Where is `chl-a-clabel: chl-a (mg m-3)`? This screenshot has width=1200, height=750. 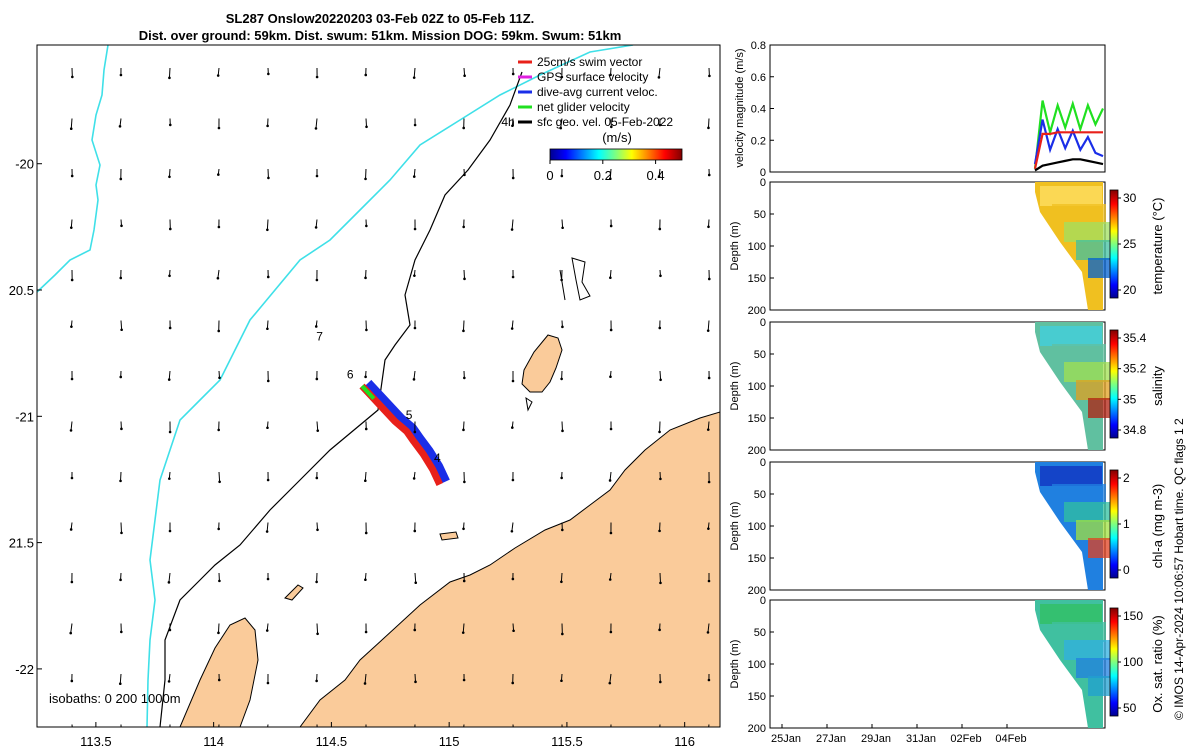
chl-a-clabel: chl-a (mg m-3) is located at coordinates (1157, 526).